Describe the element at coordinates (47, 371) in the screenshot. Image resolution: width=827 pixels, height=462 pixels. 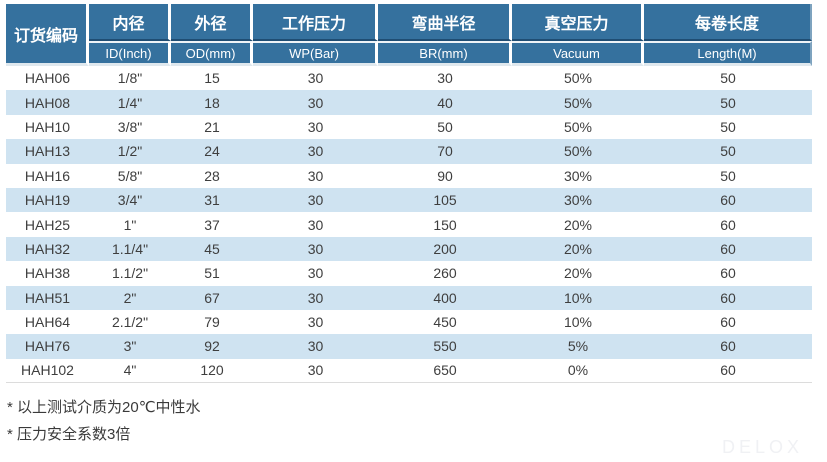
I see `order-code-cell: HAH102` at that location.